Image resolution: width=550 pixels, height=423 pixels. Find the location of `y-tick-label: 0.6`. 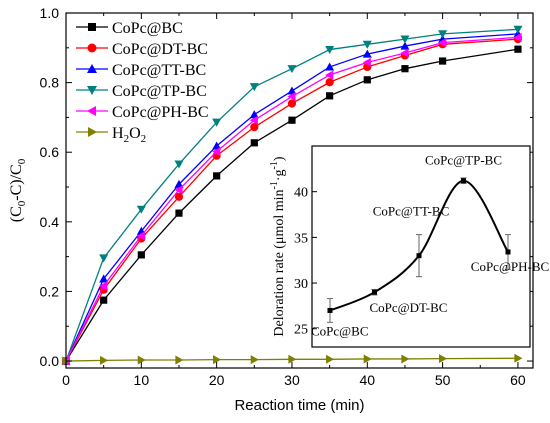

y-tick-label: 0.6 is located at coordinates (50, 152).